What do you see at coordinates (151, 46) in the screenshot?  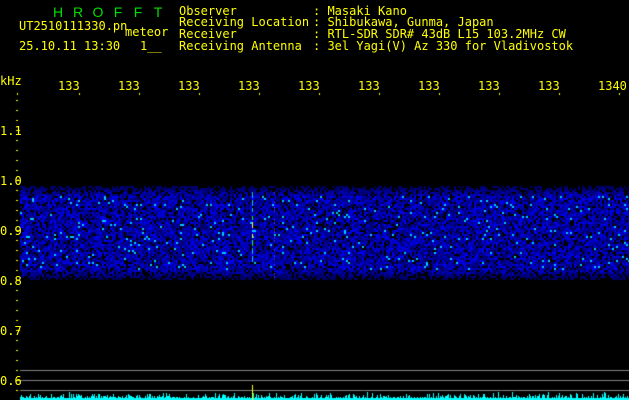 I see `count: 1__` at bounding box center [151, 46].